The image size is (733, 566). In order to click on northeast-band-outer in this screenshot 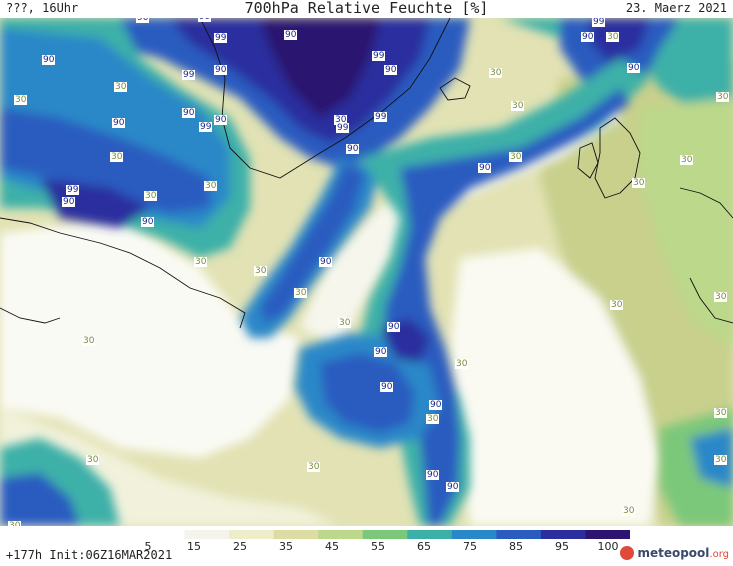, I will do `click(616, 78)`.